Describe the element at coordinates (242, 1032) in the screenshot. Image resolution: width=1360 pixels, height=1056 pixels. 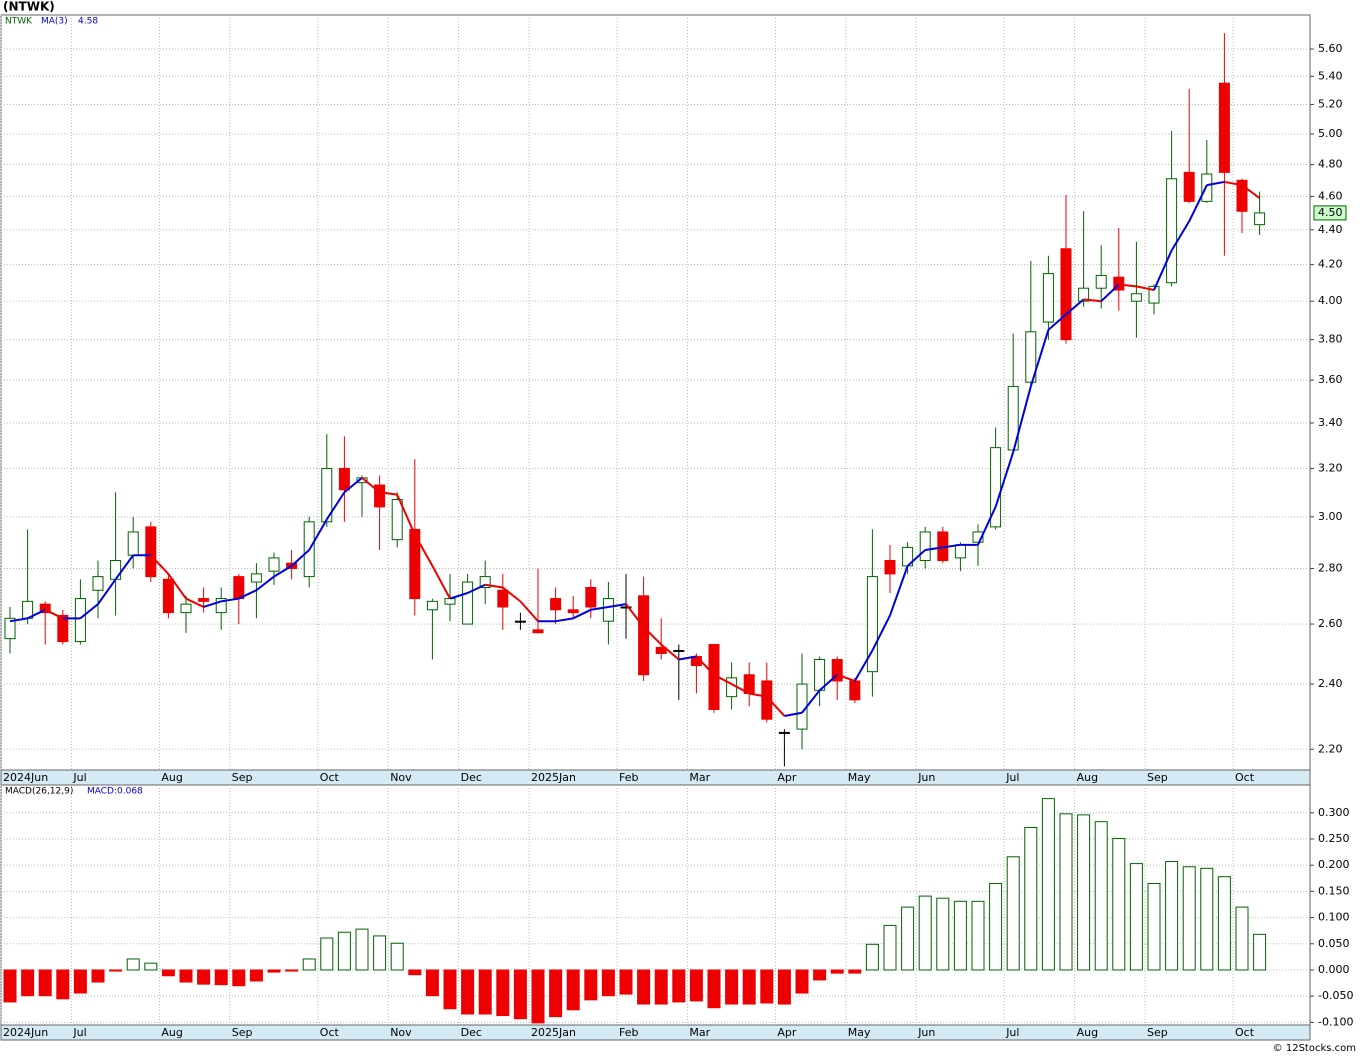
I see `x-tick-label: Sep` at that location.